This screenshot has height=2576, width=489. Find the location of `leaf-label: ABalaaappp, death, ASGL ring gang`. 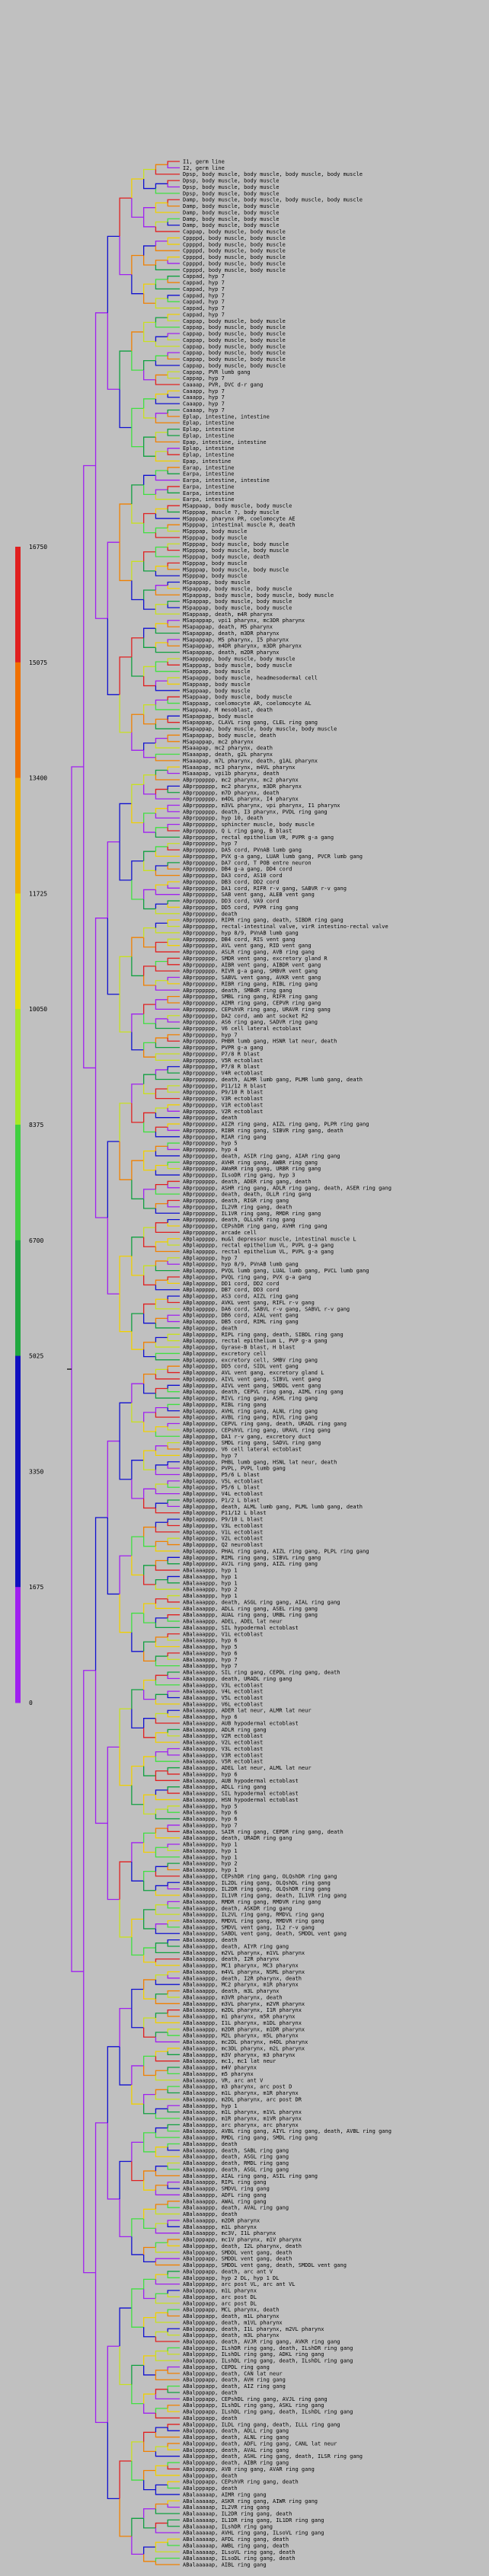

leaf-label: ABalaaappp, death, ASGL ring gang is located at coordinates (236, 2157).